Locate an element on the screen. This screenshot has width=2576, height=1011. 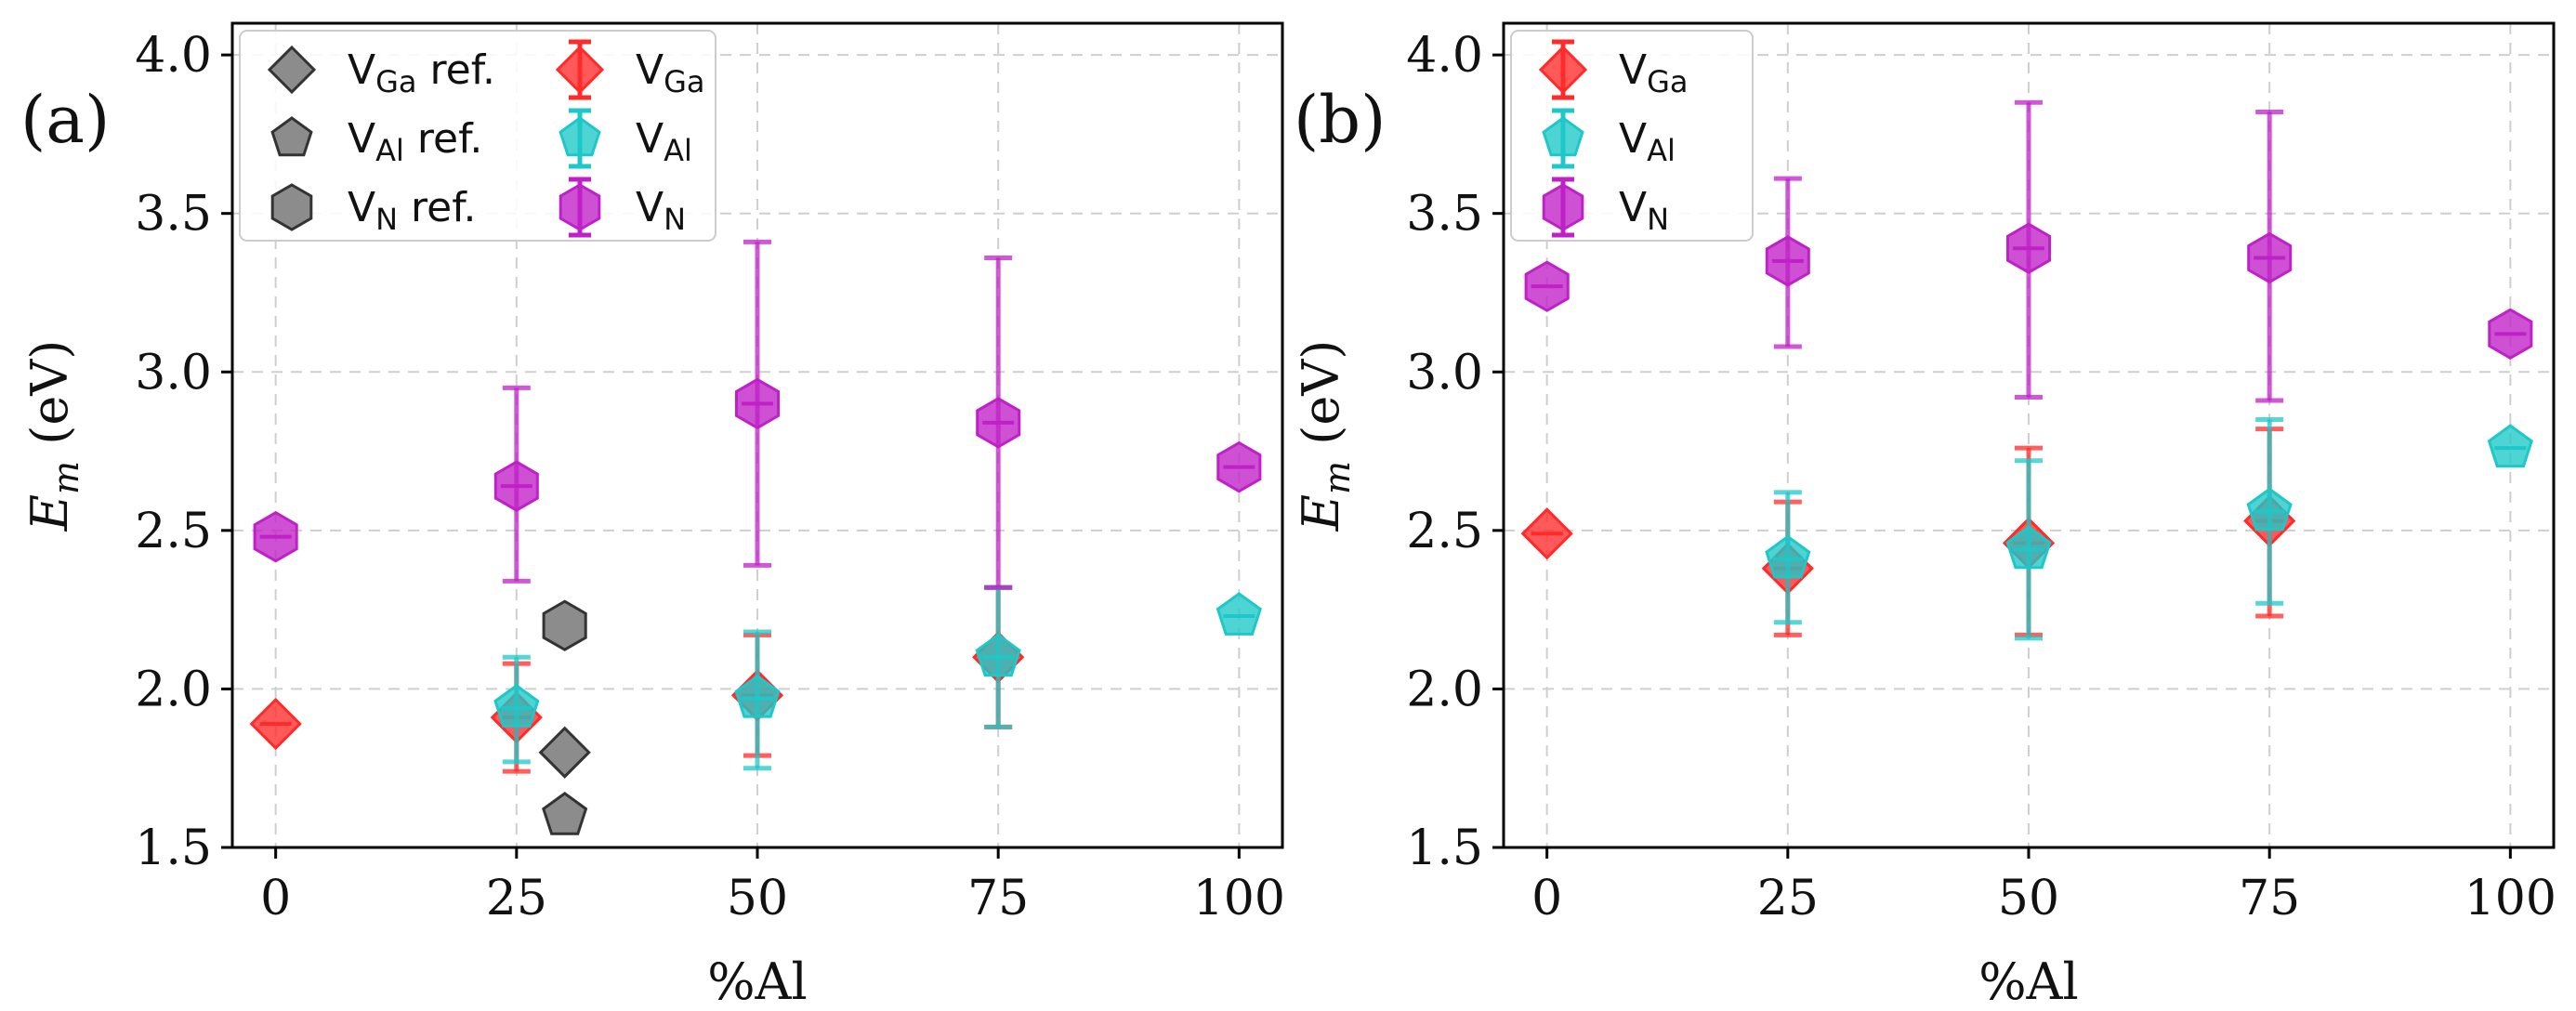
y-tick-label: 2.0 is located at coordinates (173, 689).